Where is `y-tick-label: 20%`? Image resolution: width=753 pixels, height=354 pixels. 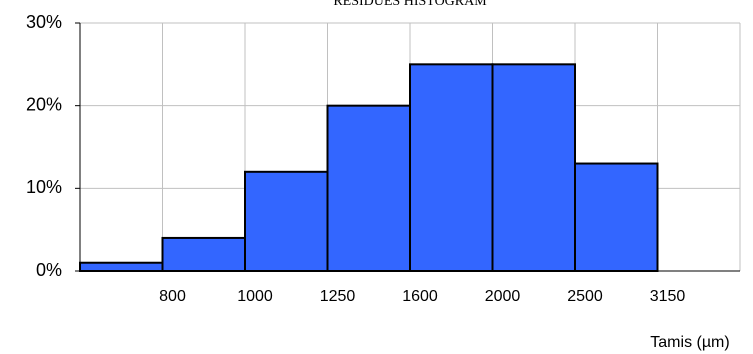
y-tick-label: 20% is located at coordinates (44, 104).